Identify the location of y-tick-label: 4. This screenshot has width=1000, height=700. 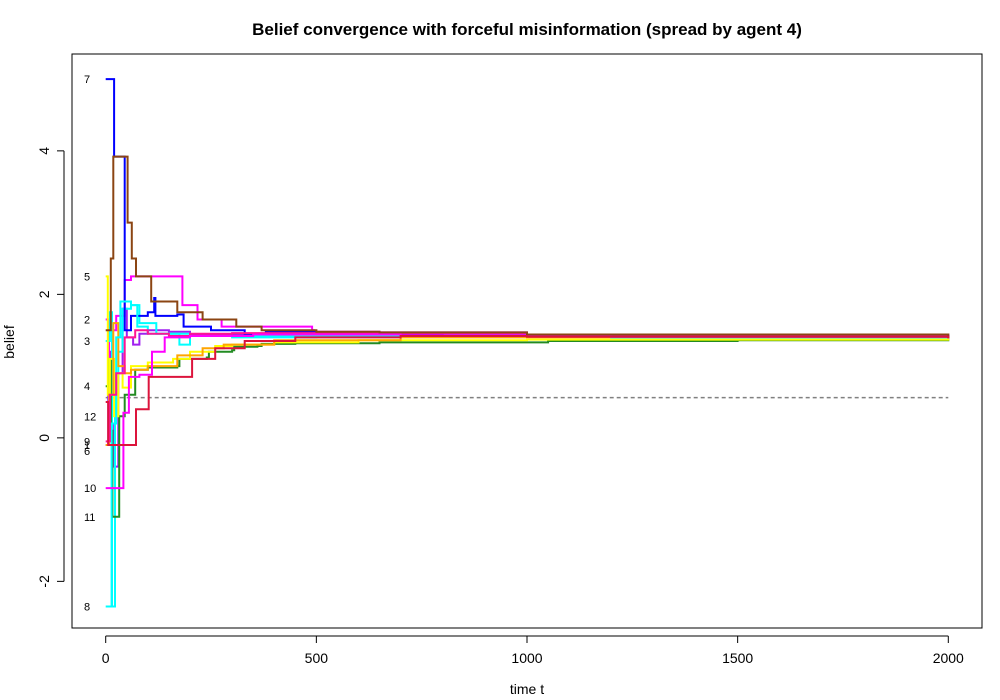
(44, 151).